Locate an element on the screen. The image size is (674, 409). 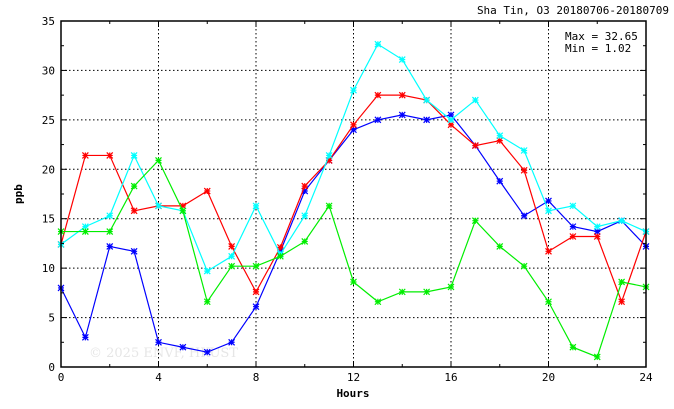
y-tick-label: 10 is located at coordinates (48, 268).